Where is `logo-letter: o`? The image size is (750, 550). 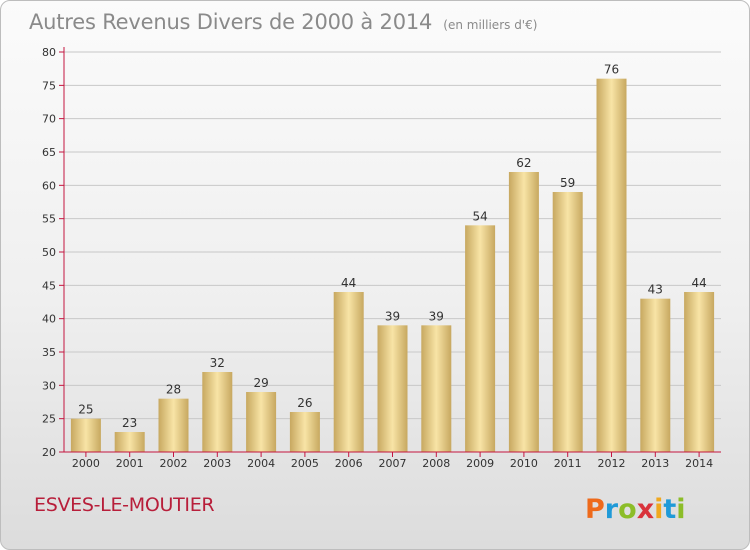
logo-letter: o is located at coordinates (627, 509).